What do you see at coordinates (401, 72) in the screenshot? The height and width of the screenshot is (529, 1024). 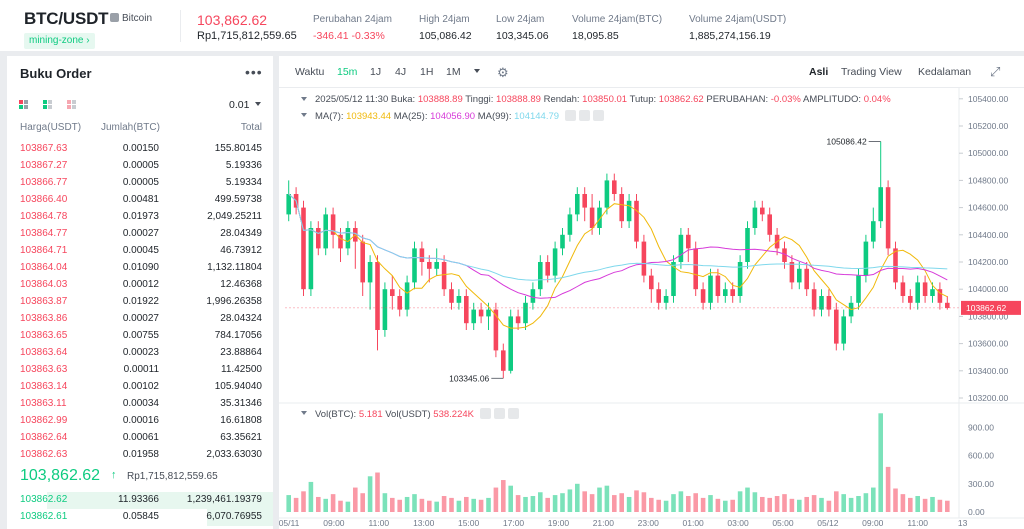 I see `interval-4j: 4J` at bounding box center [401, 72].